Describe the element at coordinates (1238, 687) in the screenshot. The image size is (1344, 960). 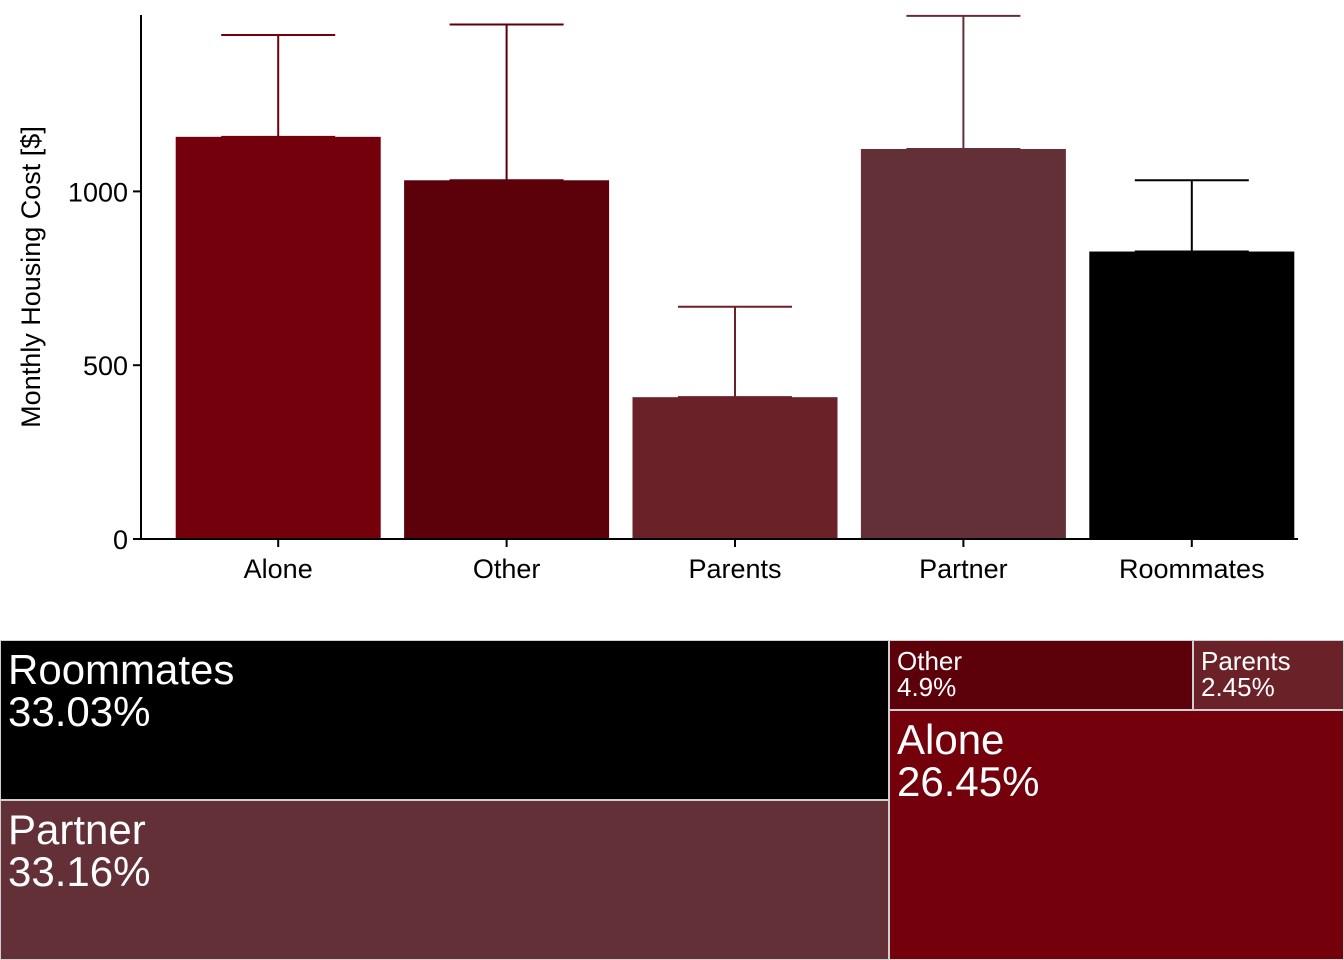
I see `treemap-percent-label: 2.45%` at that location.